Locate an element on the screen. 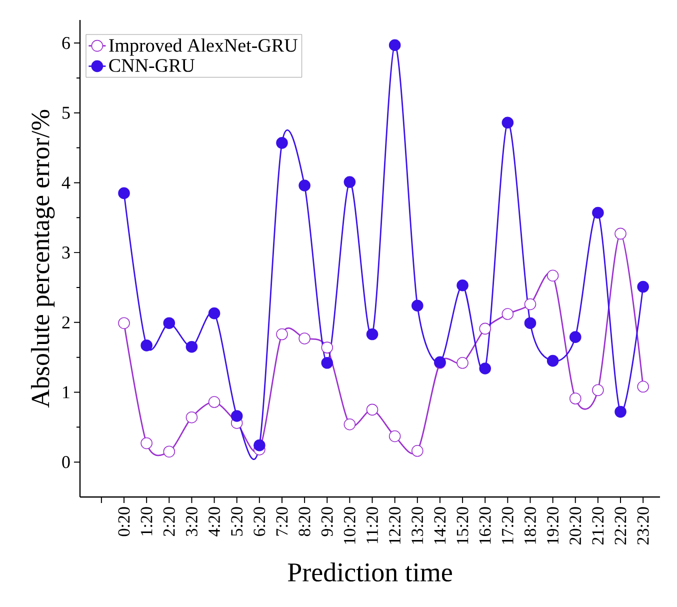  x-tick-label: 16:20 is located at coordinates (485, 525).